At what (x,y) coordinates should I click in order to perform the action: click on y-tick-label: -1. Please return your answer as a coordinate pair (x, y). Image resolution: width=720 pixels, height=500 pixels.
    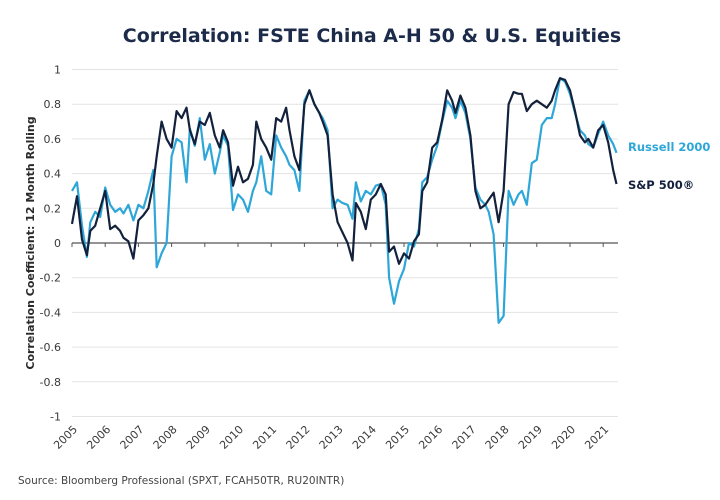
    Looking at the image, I should click on (55, 417).